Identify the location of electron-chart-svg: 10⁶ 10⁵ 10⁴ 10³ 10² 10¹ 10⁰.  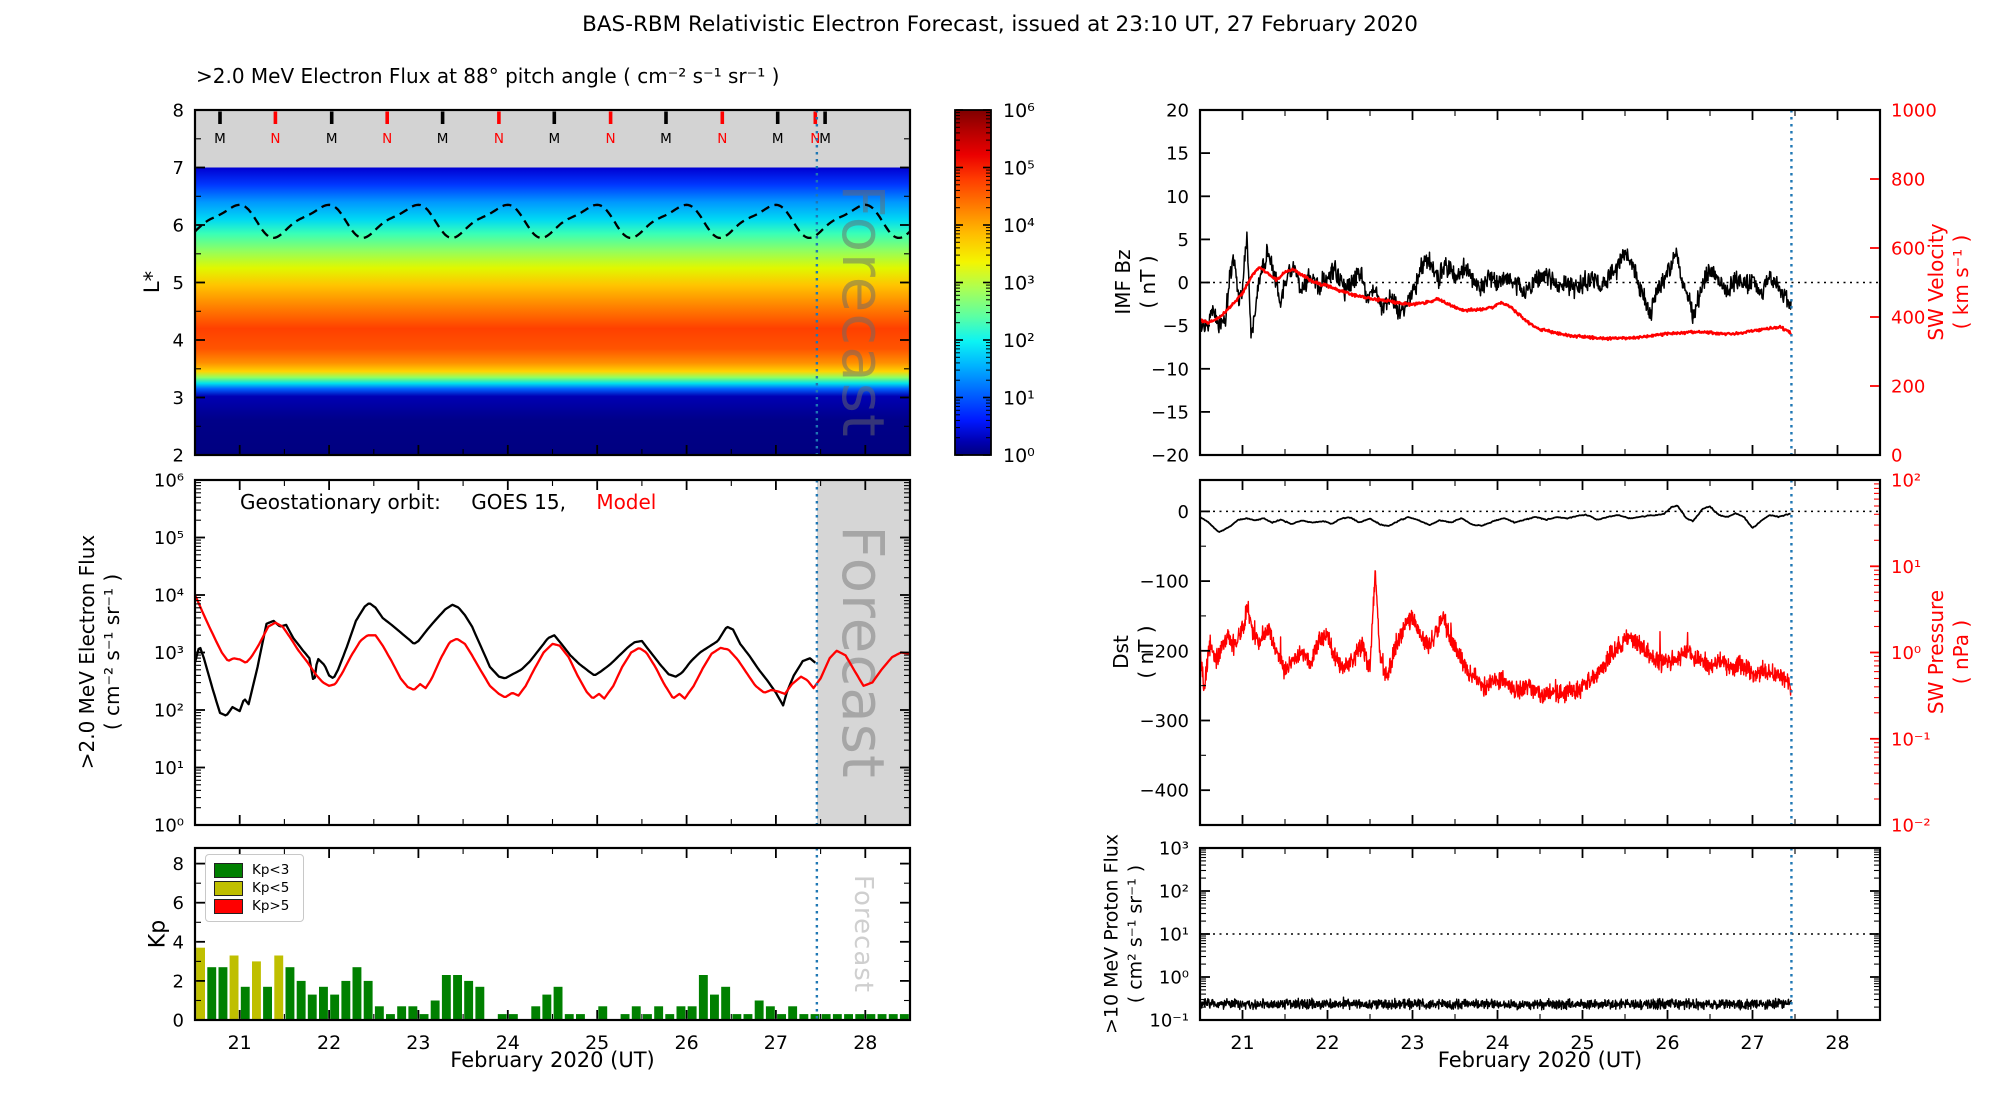
(533, 654).